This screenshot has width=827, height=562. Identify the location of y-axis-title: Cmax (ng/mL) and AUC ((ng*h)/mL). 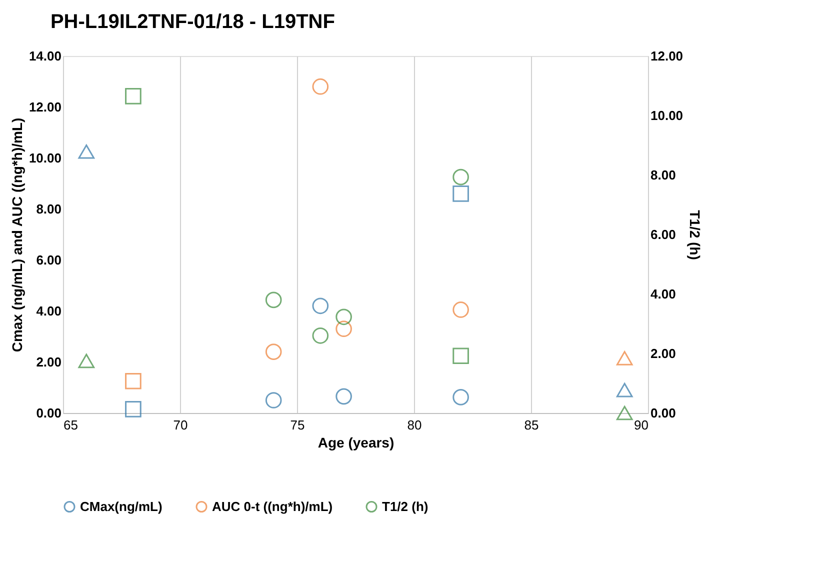
(16, 235).